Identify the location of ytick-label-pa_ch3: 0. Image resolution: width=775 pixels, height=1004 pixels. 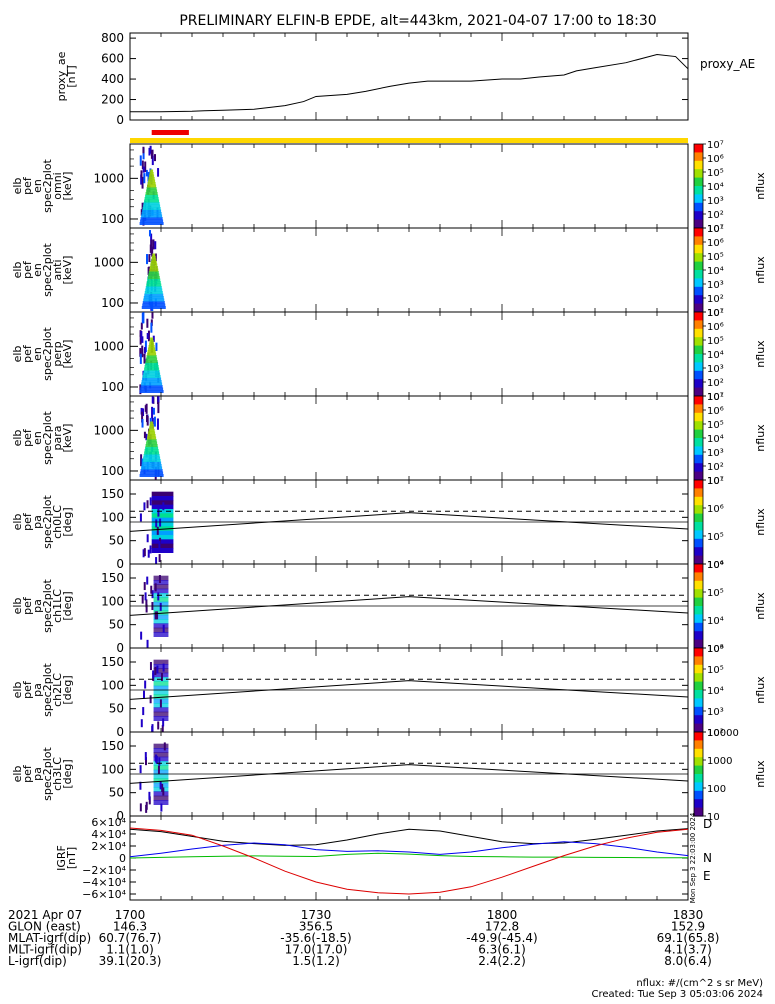
(120, 816).